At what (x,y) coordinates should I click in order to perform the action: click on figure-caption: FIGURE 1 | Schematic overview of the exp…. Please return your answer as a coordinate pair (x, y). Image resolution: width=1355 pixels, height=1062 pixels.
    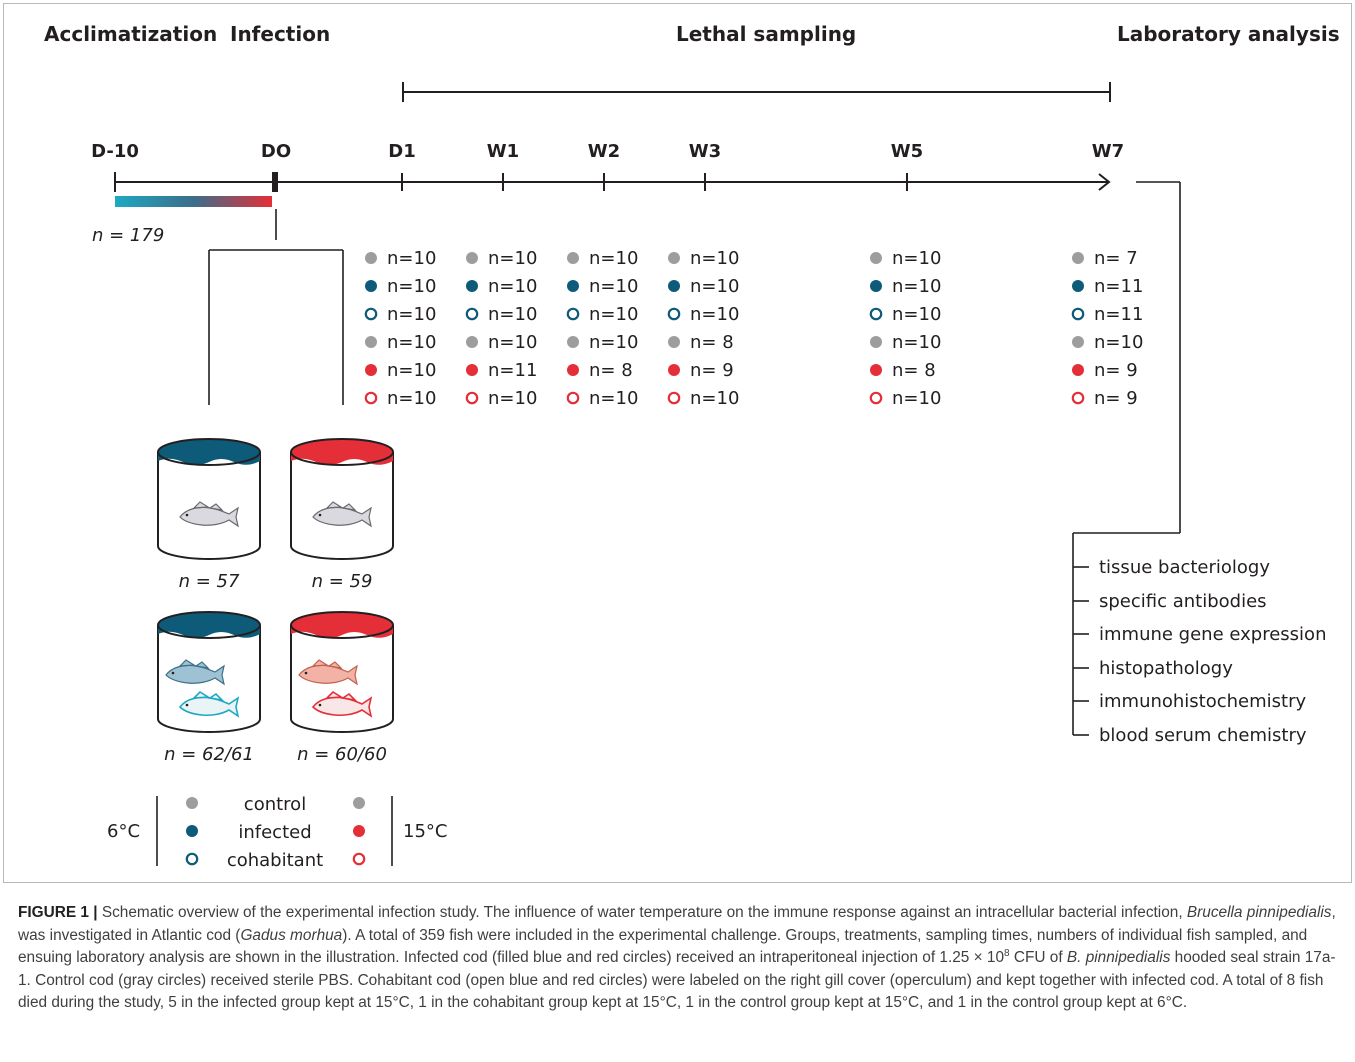
    Looking at the image, I should click on (679, 958).